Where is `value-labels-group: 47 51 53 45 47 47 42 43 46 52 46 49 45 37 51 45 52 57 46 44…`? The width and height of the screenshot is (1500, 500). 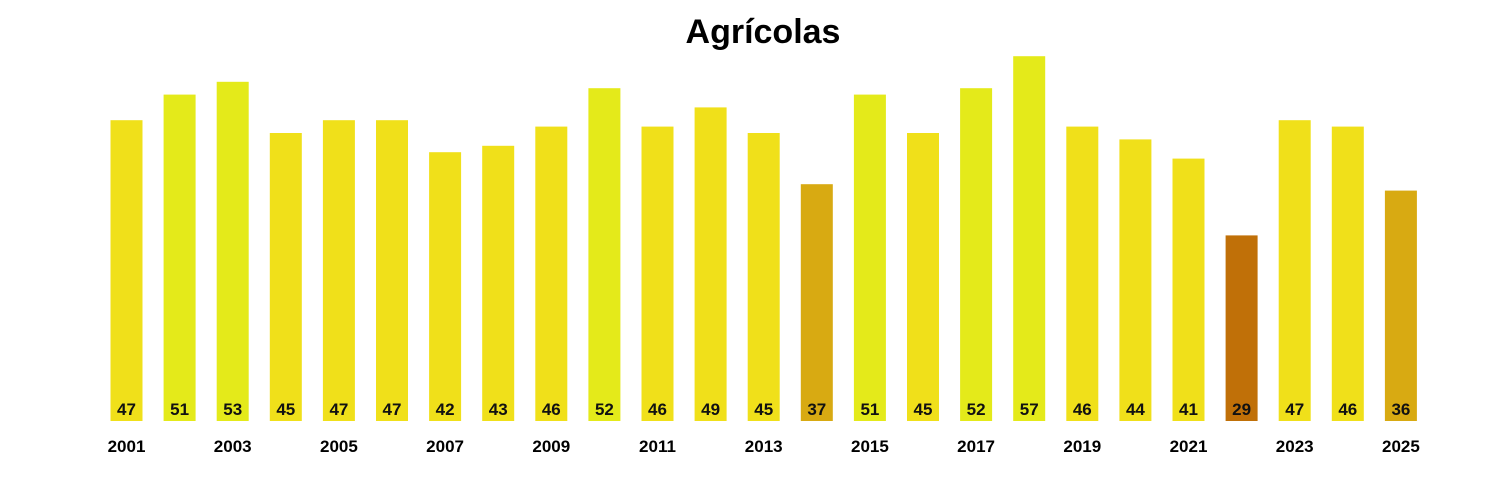 value-labels-group: 47 51 53 45 47 47 42 43 46 52 46 49 45 37 51 45 52 57 46 44… is located at coordinates (763, 409).